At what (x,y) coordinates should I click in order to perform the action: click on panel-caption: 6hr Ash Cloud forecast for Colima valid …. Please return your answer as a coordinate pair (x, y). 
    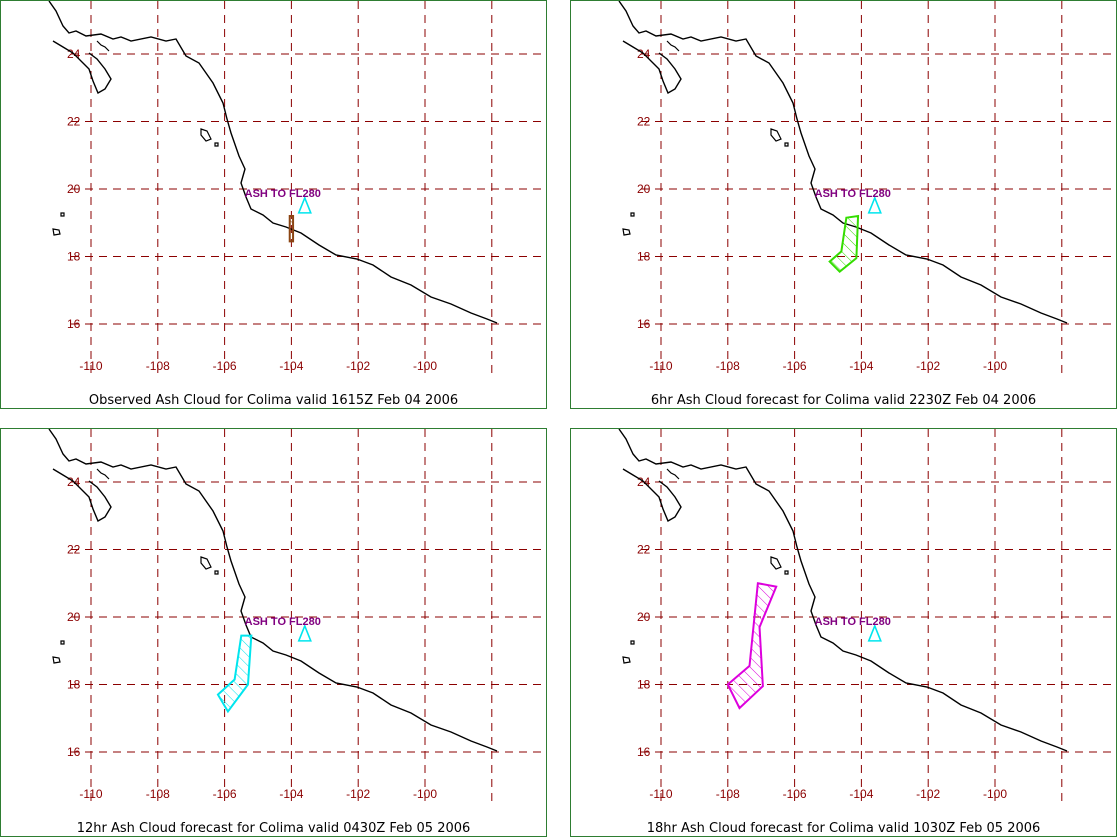
    Looking at the image, I should click on (843, 400).